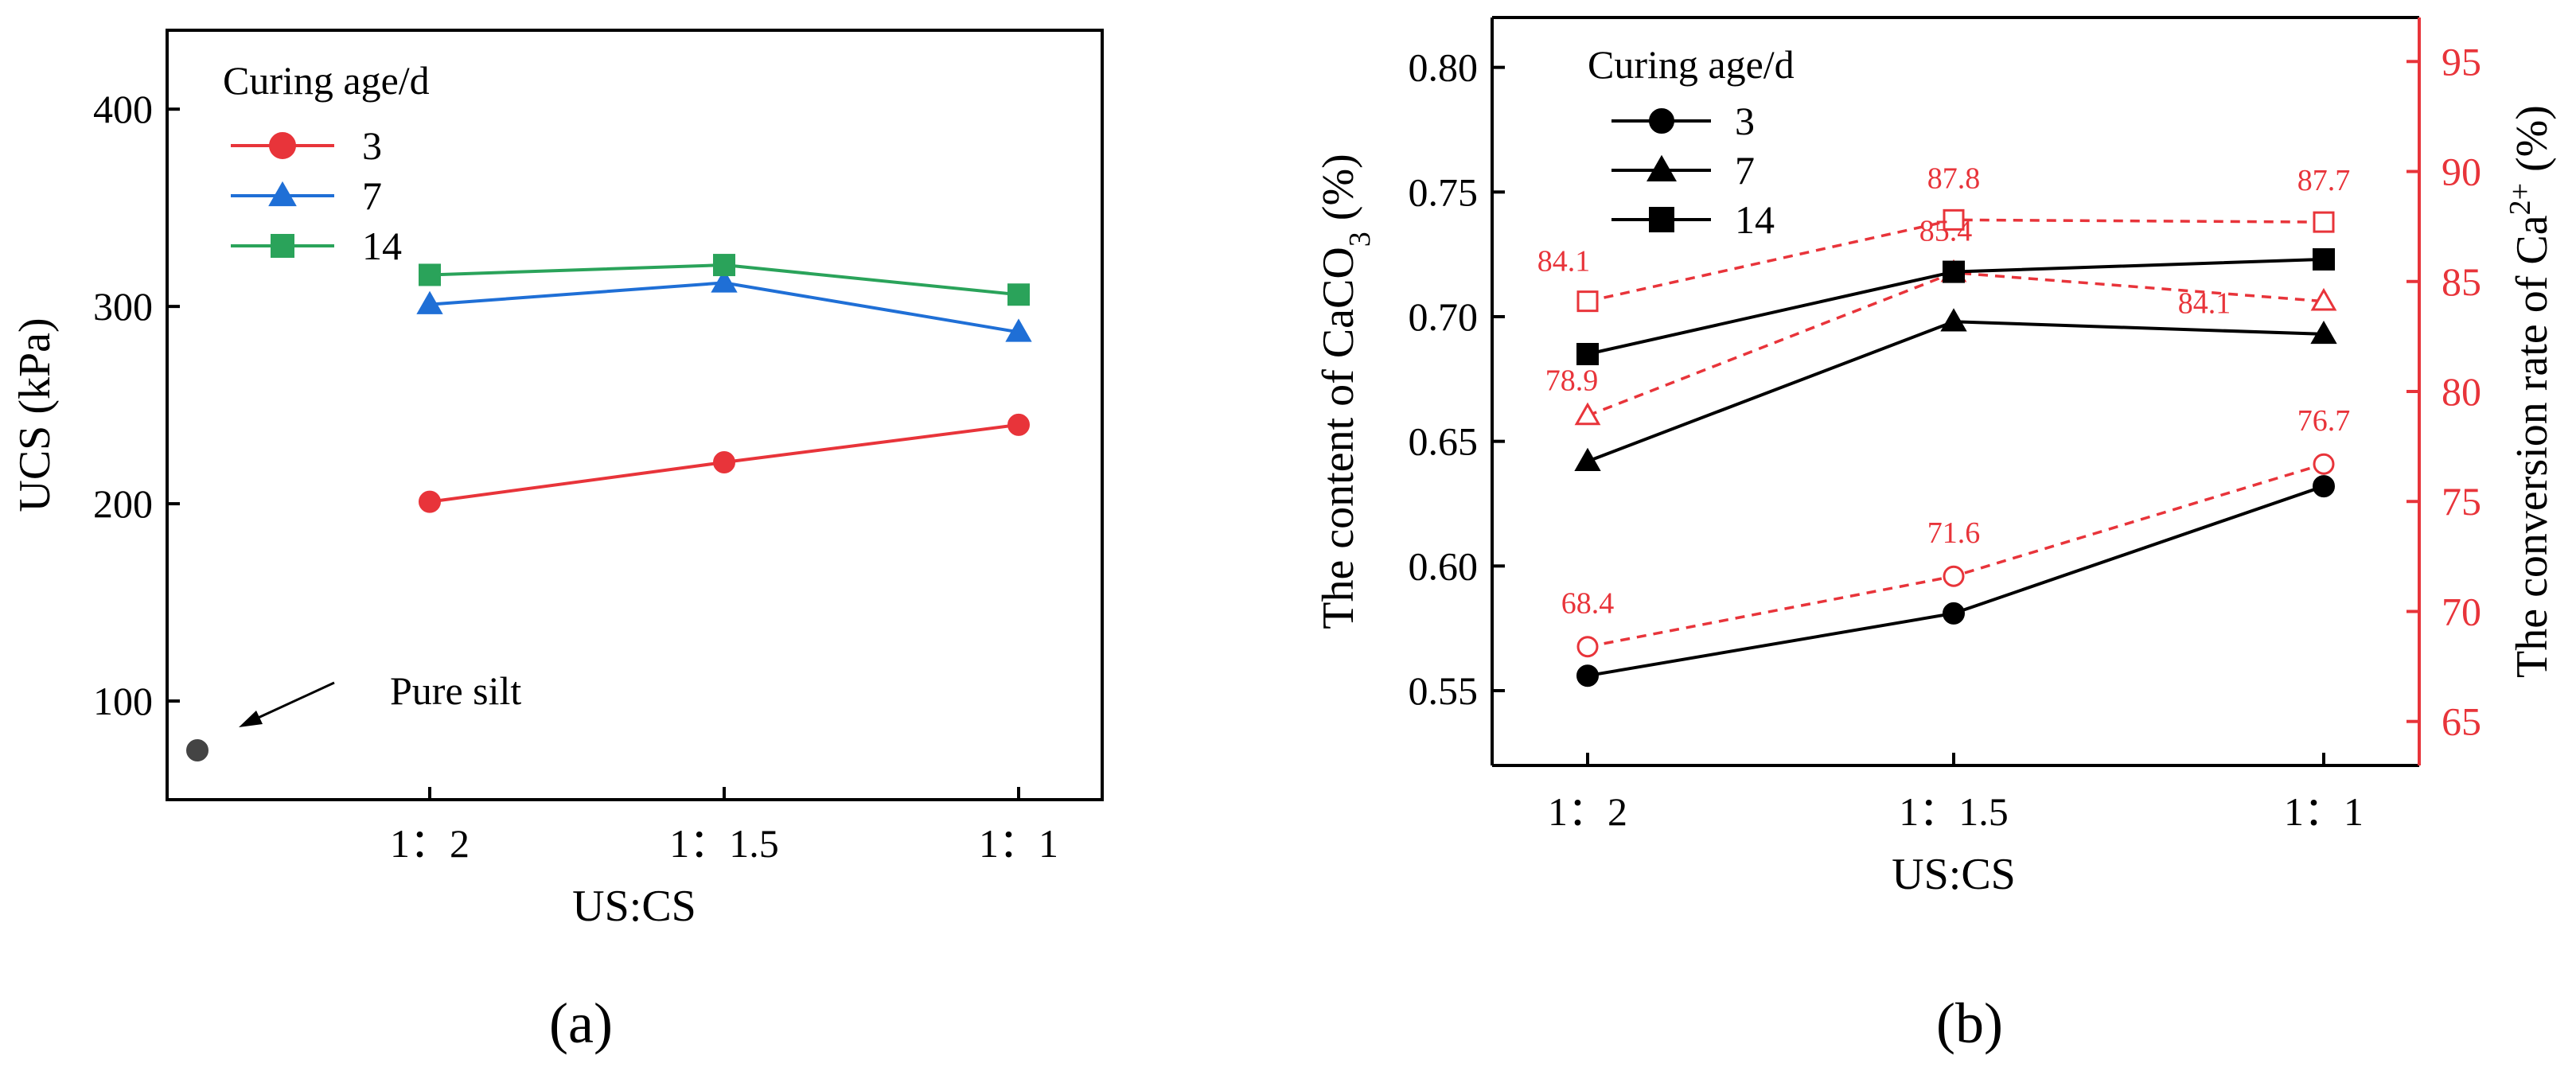  I want to click on y2-tick-label: 65, so click(2461, 721).